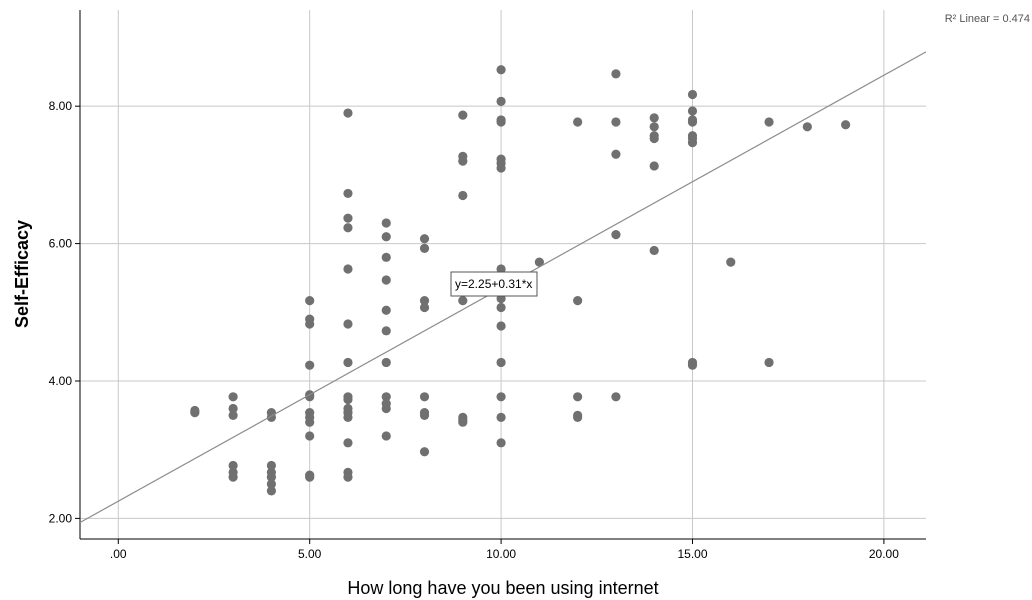 The width and height of the screenshot is (1032, 600). I want to click on y-tick-labels: 2.00 4.00 6.00 8.00, so click(64, 312).